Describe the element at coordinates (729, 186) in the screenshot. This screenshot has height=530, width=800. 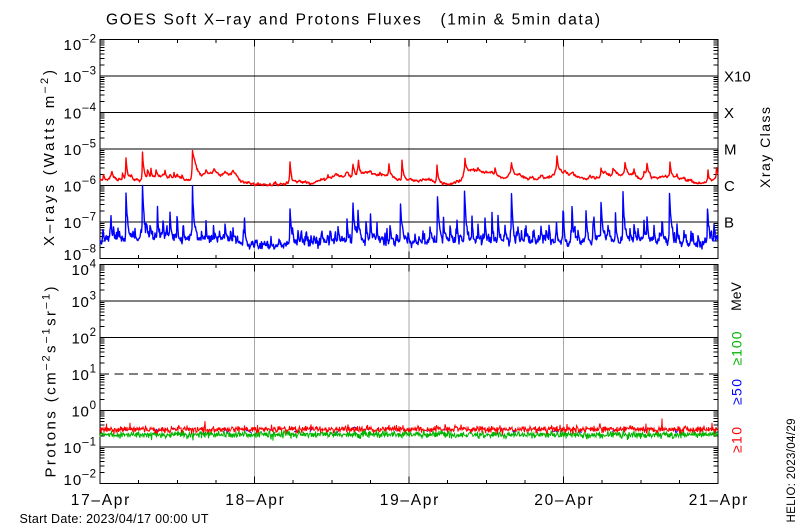
I see `svg-text: C` at that location.